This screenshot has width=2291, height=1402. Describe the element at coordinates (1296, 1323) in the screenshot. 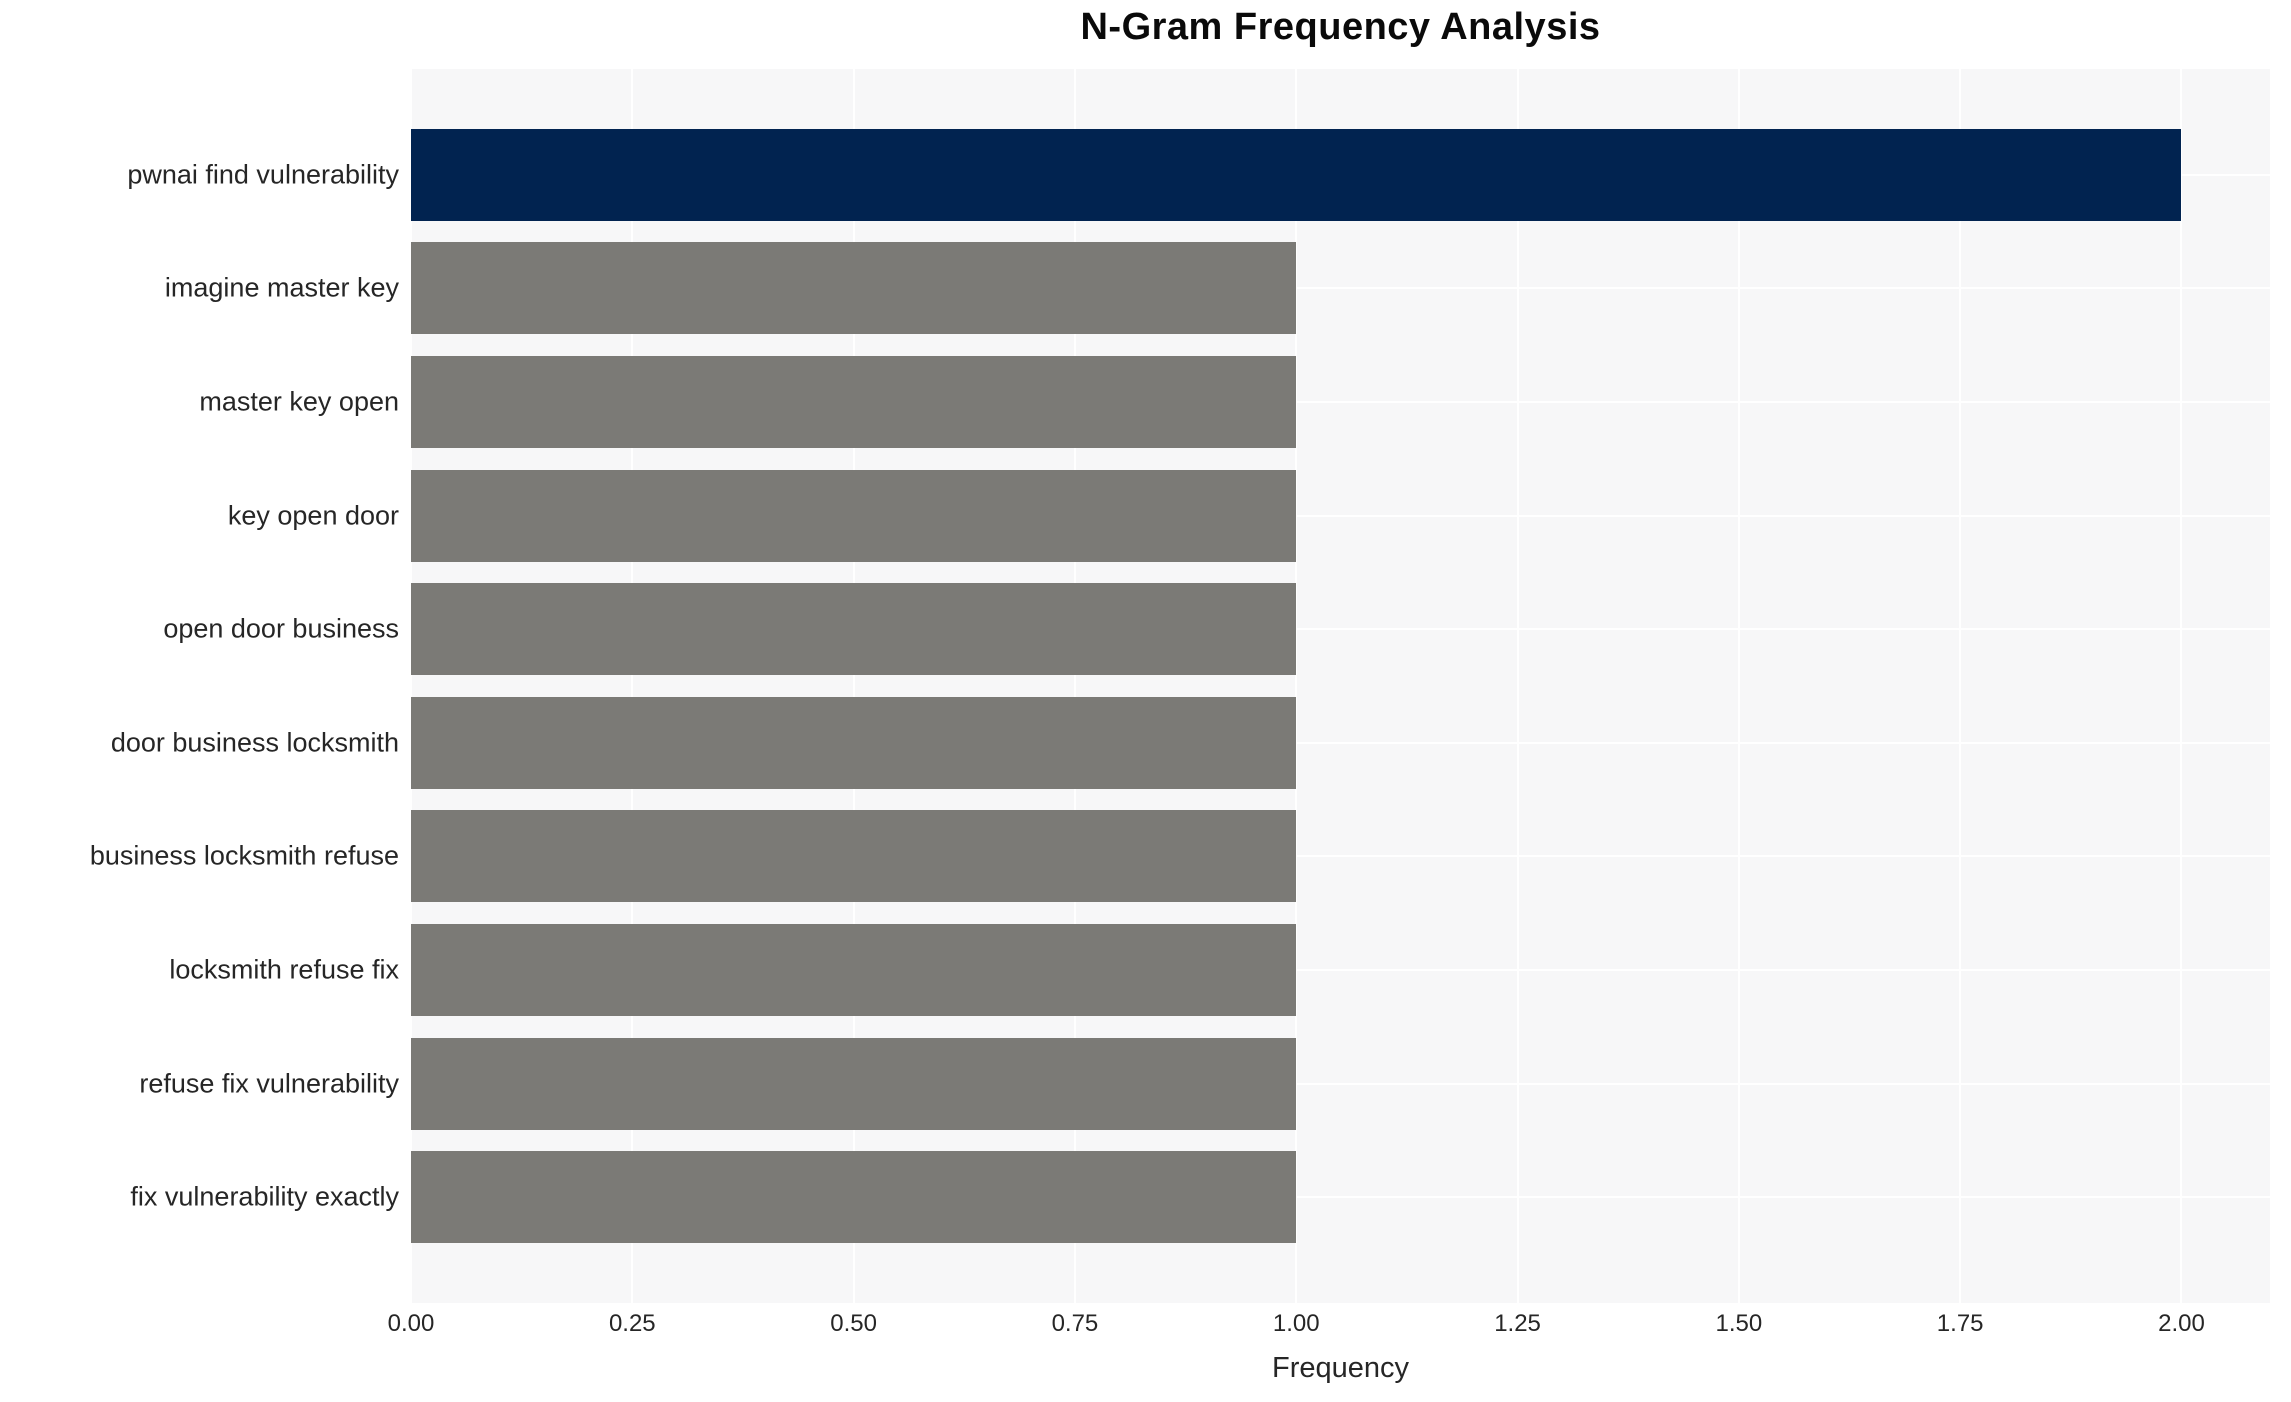

I see `x-tick-label: 1.00` at that location.